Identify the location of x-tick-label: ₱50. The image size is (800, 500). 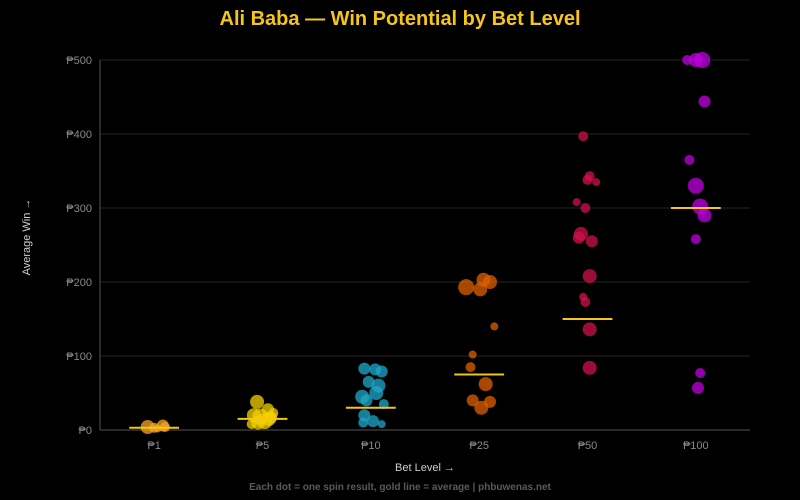
(588, 446).